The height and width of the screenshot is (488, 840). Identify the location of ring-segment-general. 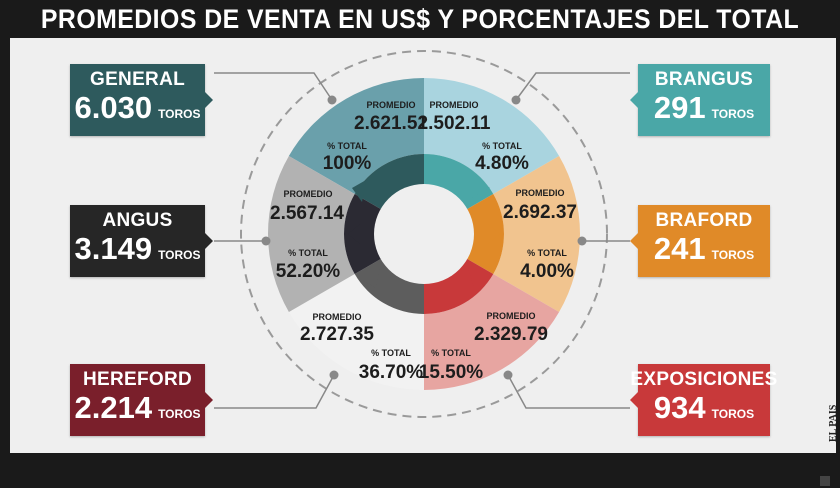
(356, 135).